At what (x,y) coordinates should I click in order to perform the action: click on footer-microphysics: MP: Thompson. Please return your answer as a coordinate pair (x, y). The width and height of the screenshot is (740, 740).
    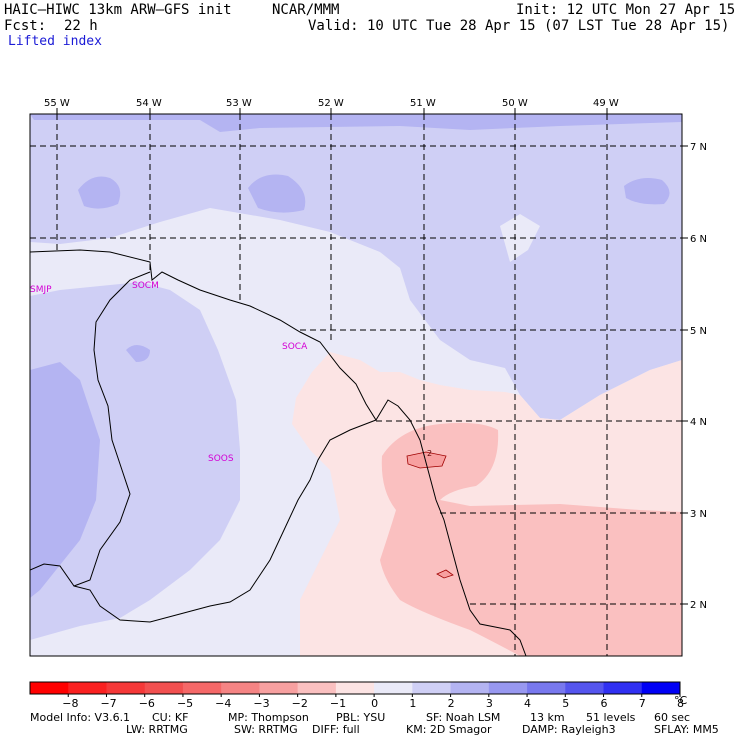
    Looking at the image, I should click on (268, 717).